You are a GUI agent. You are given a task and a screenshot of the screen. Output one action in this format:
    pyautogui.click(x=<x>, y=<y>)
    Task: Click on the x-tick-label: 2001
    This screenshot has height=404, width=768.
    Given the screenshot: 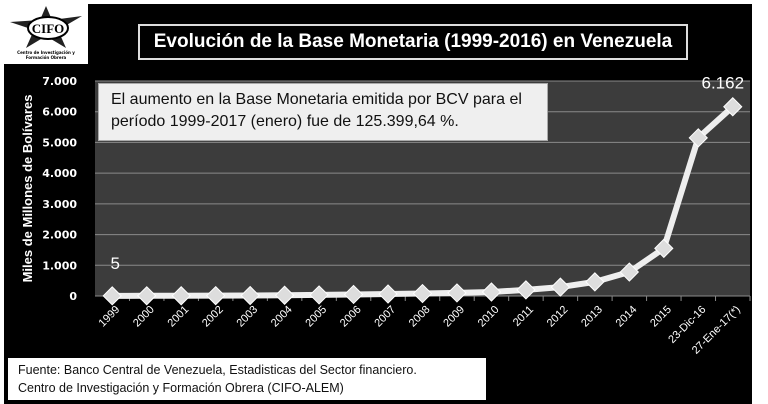 What is the action you would take?
    pyautogui.click(x=179, y=317)
    